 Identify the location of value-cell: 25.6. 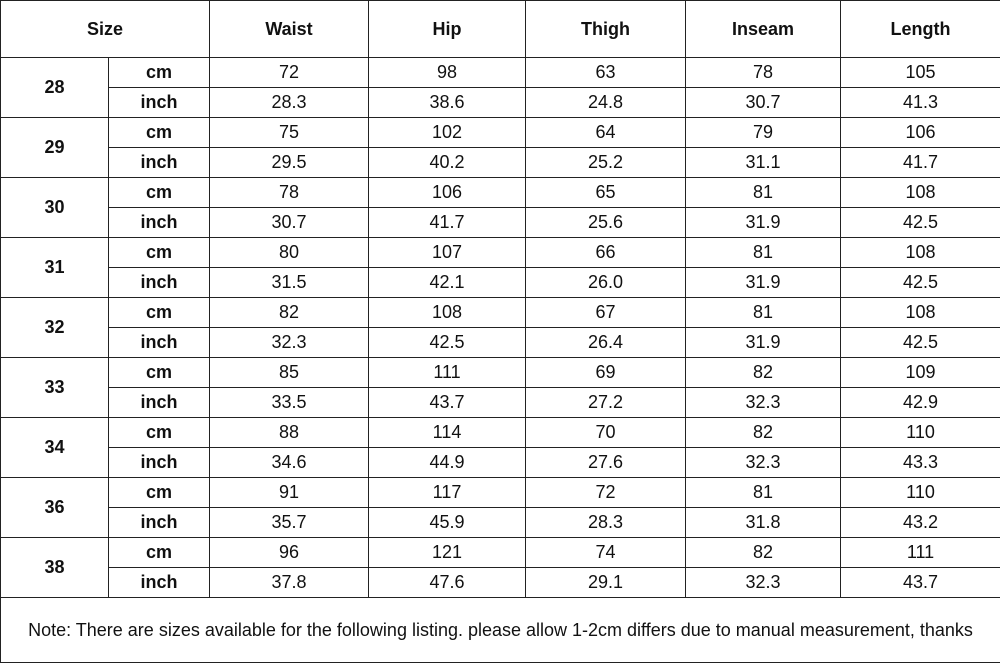
(605, 222).